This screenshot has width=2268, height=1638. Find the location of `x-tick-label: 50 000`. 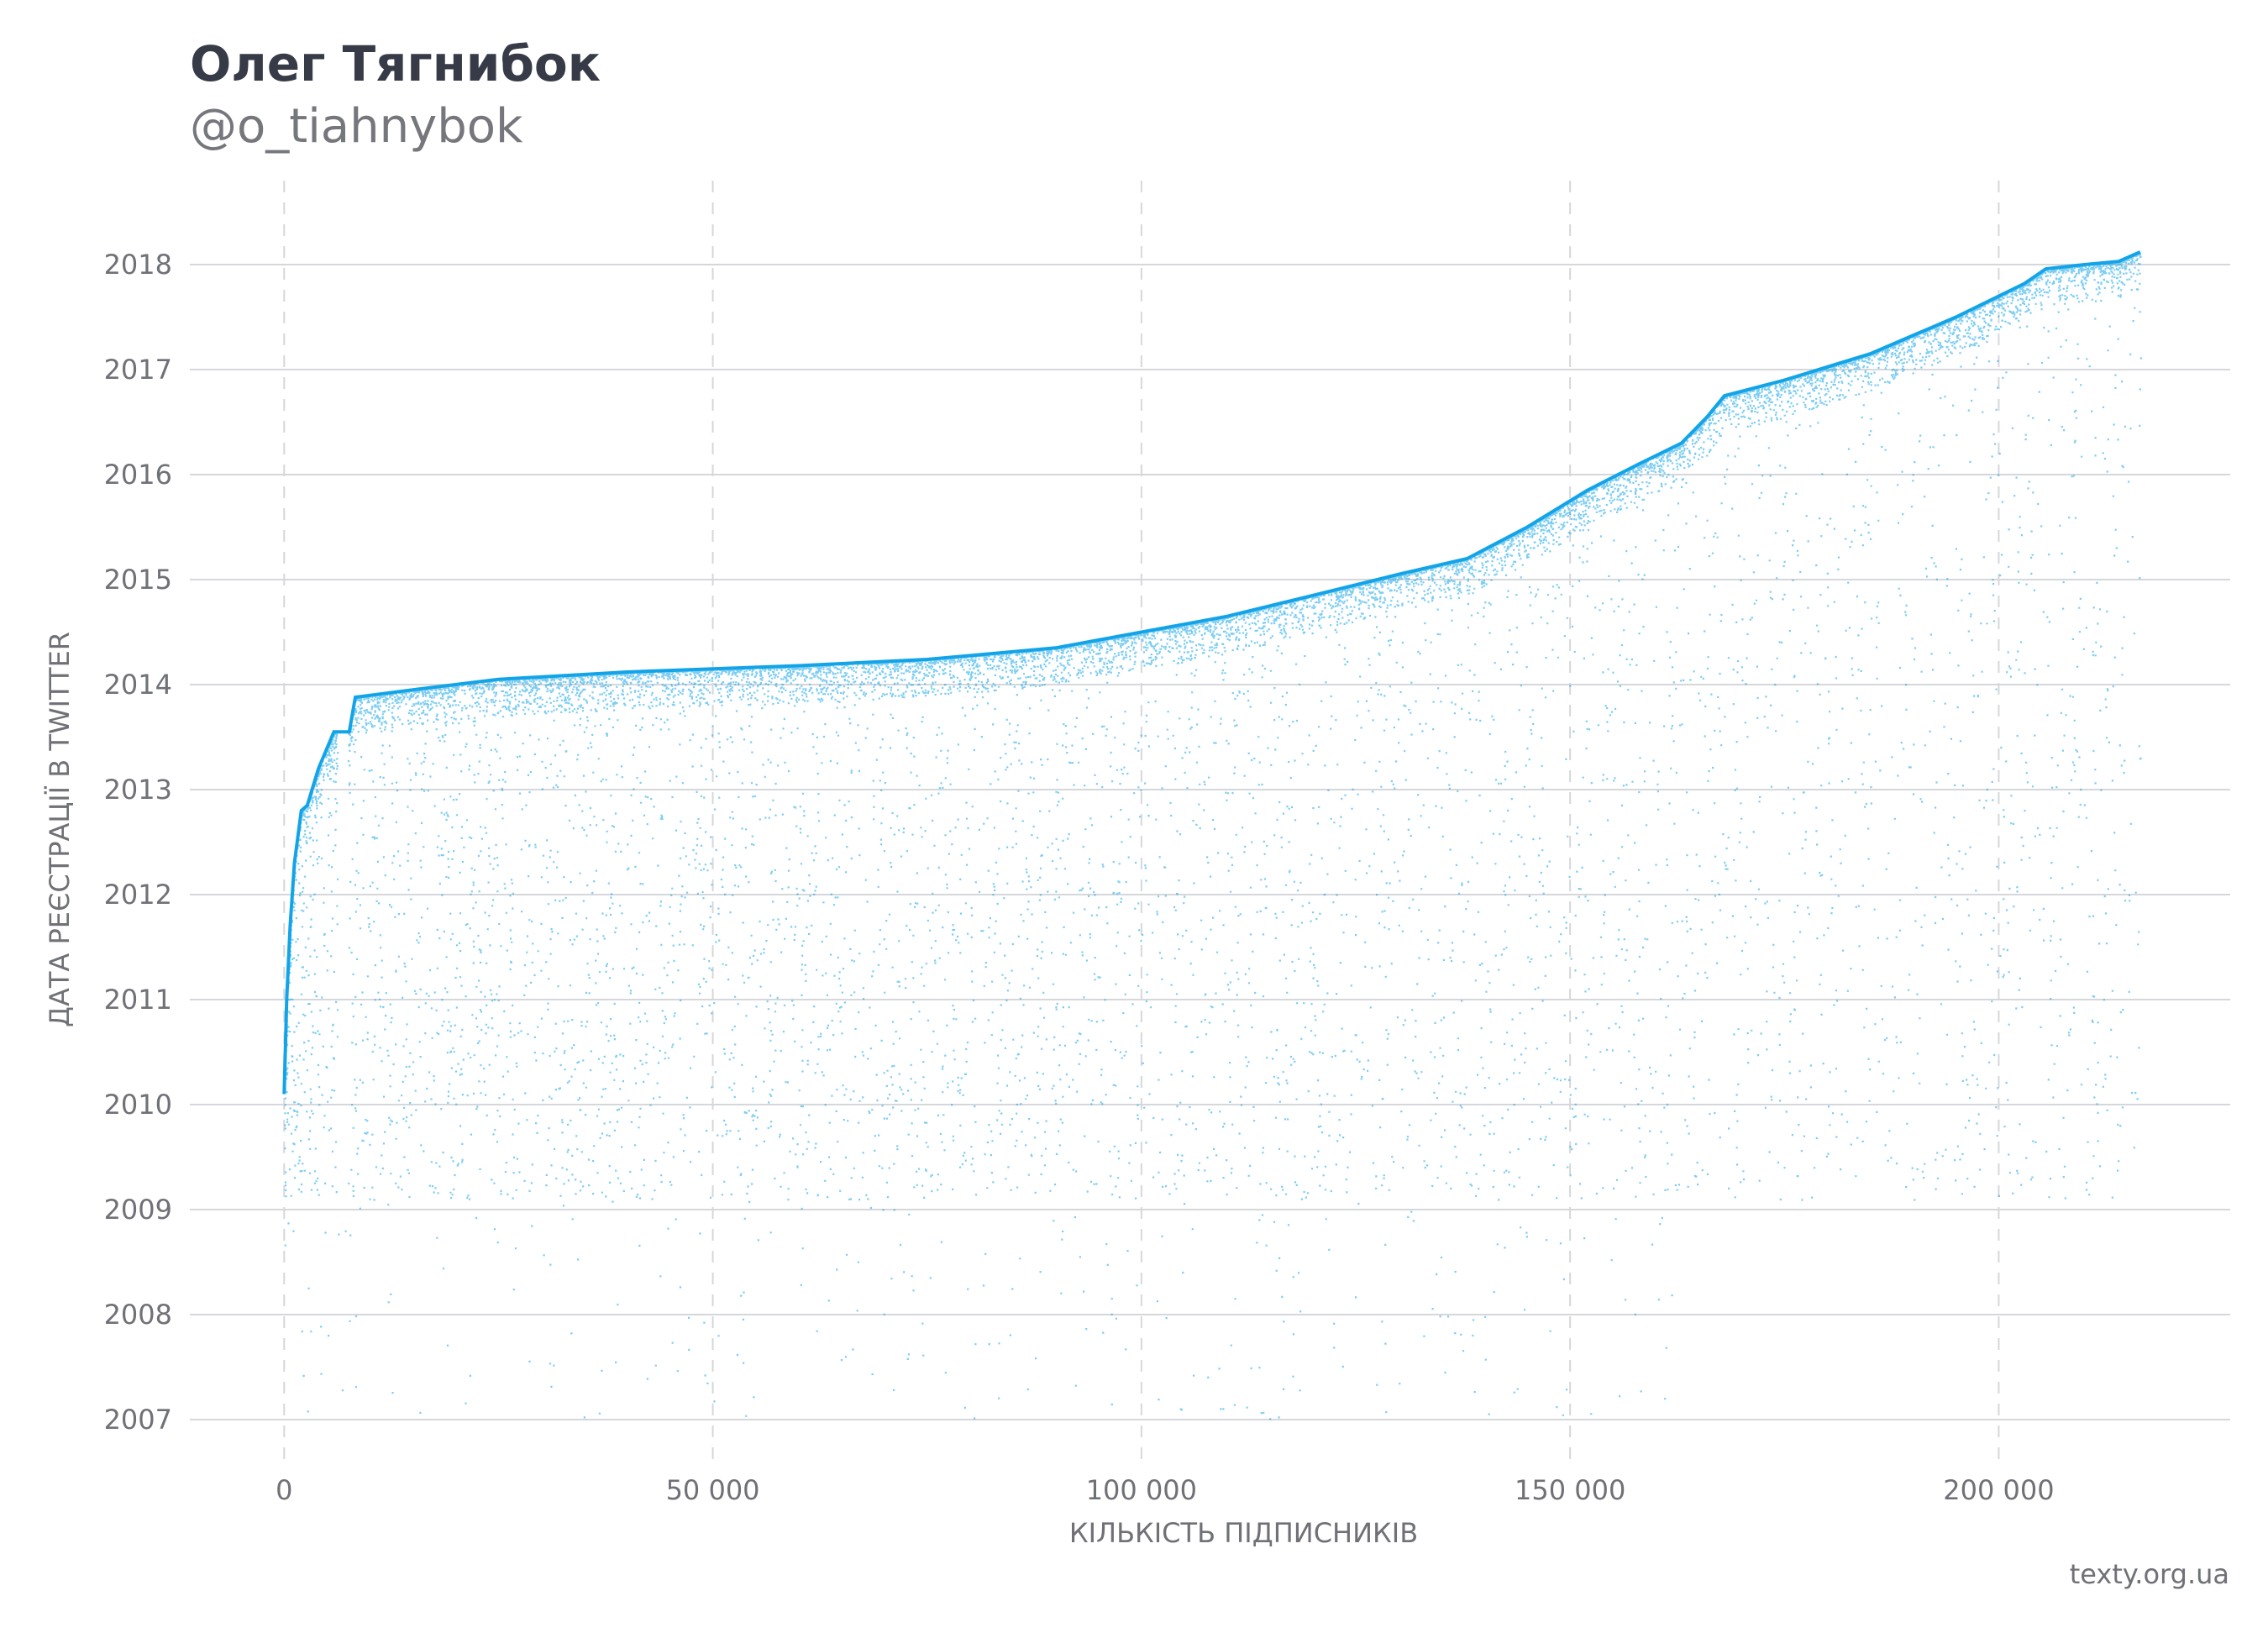

x-tick-label: 50 000 is located at coordinates (713, 1490).